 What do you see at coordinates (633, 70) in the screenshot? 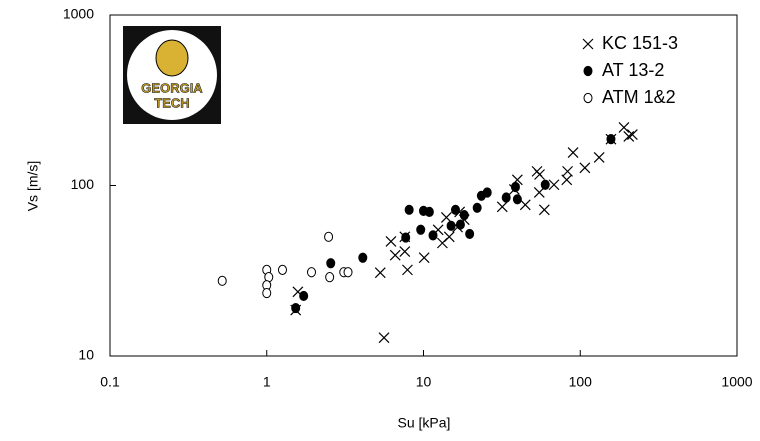
I see `legend-label: AT 13-2` at bounding box center [633, 70].